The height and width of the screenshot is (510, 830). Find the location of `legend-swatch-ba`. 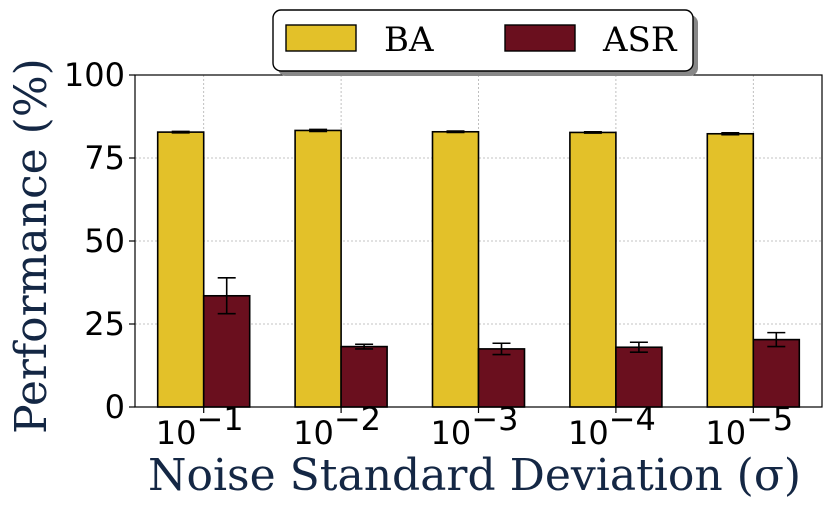

legend-swatch-ba is located at coordinates (321, 38).